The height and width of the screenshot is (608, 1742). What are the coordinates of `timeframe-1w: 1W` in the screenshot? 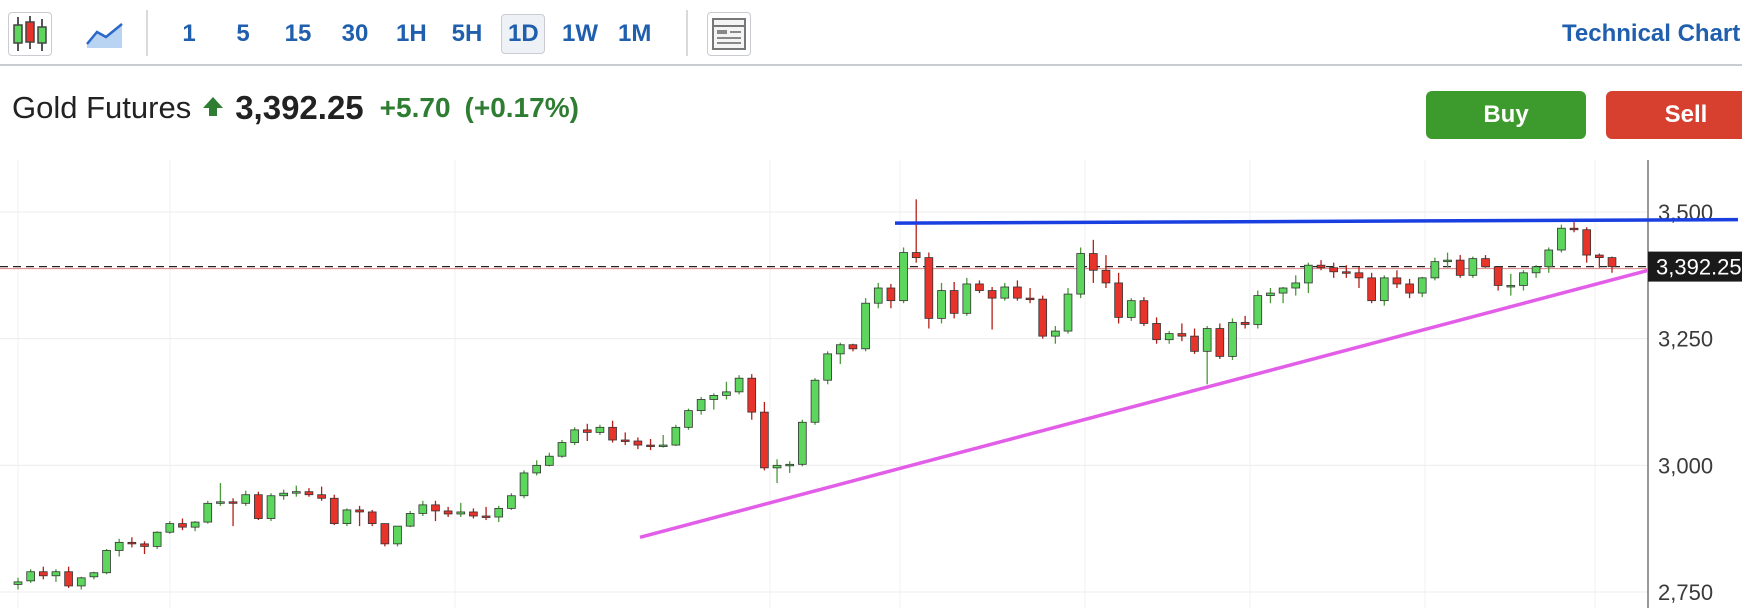 It's located at (580, 33).